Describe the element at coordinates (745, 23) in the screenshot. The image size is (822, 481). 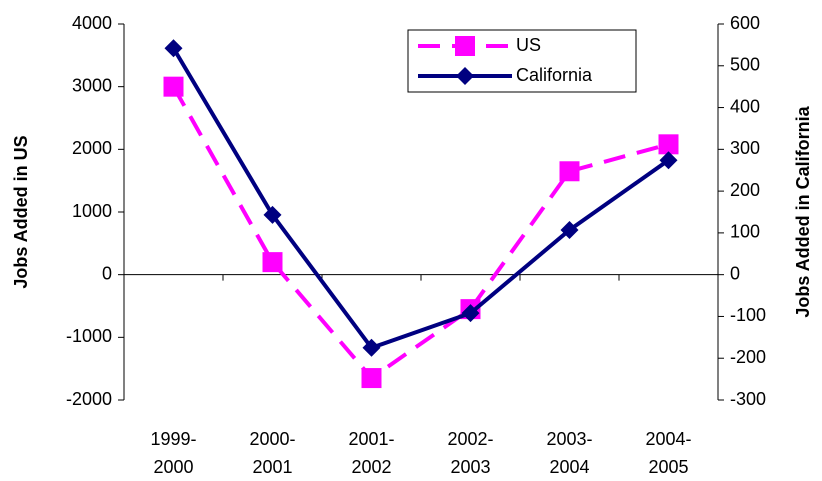
I see `y2-tick-label: 600` at that location.